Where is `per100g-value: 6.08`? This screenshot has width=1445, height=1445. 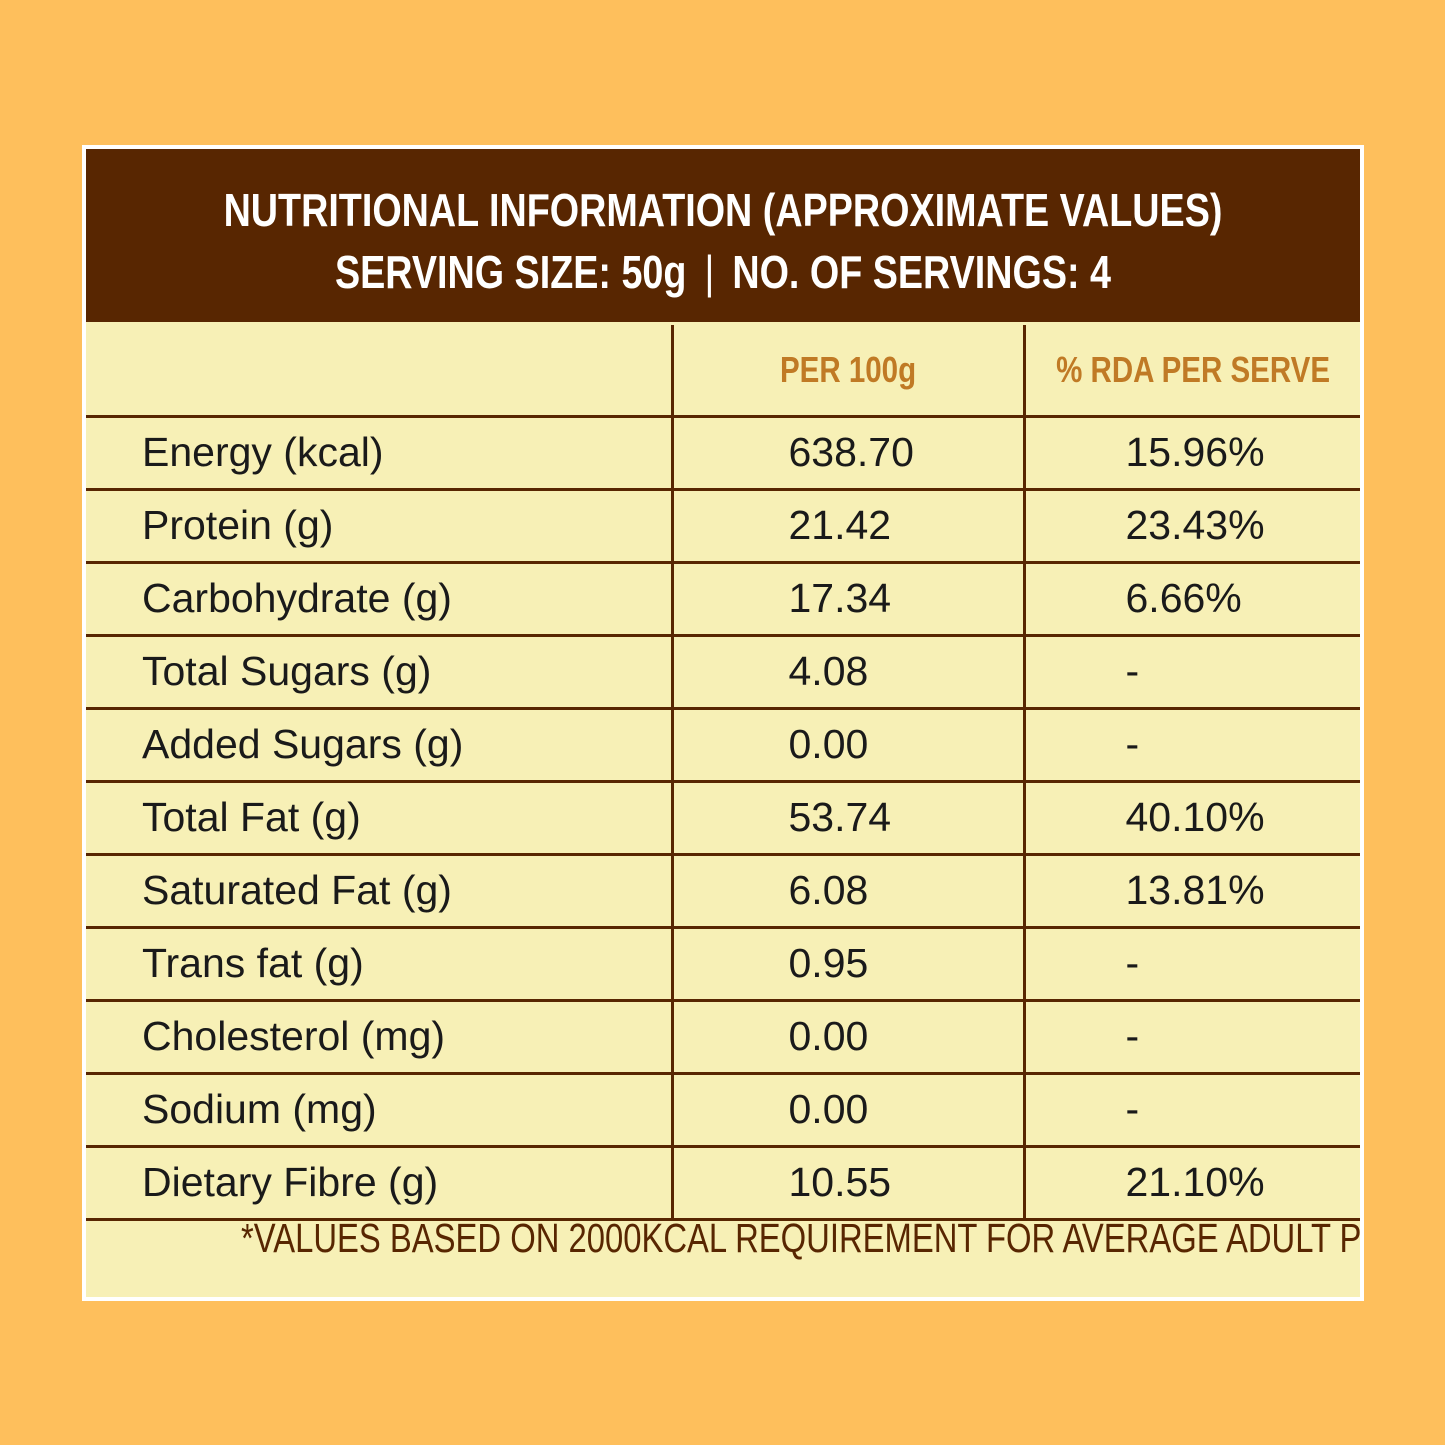 per100g-value: 6.08 is located at coordinates (848, 890).